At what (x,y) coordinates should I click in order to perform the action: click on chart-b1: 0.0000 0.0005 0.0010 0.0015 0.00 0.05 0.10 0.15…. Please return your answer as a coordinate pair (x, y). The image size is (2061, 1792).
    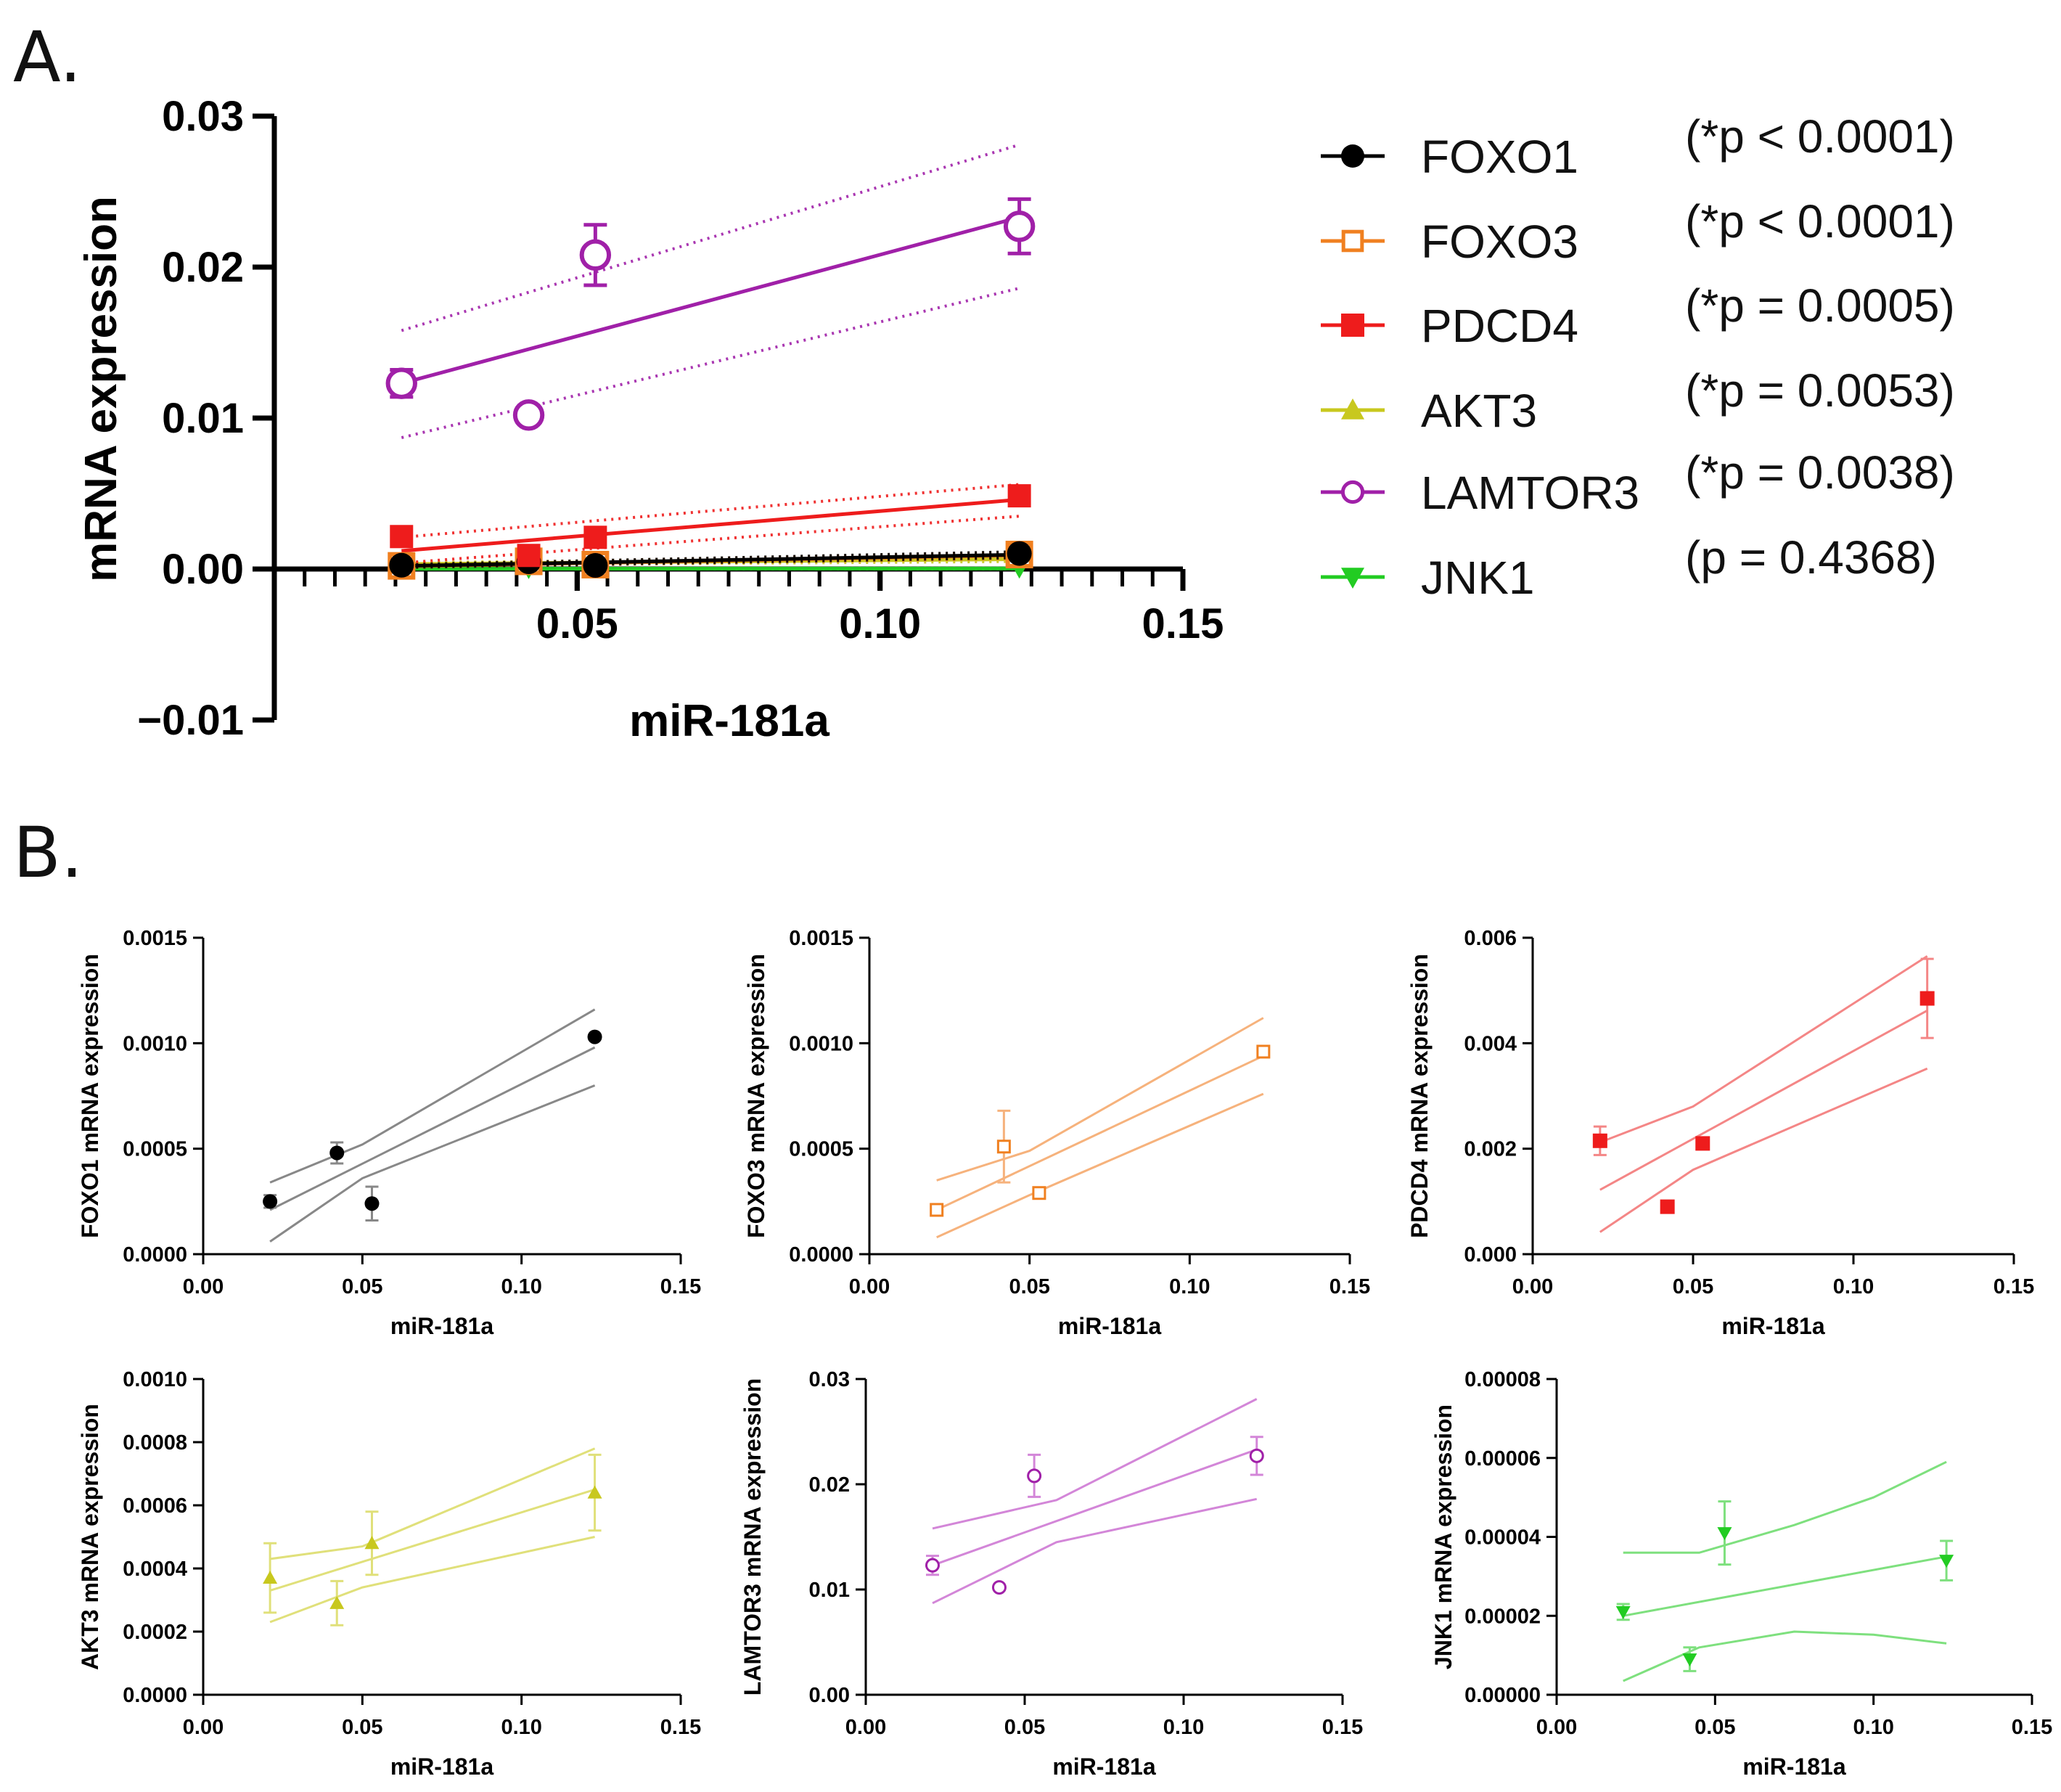
    Looking at the image, I should click on (389, 1133).